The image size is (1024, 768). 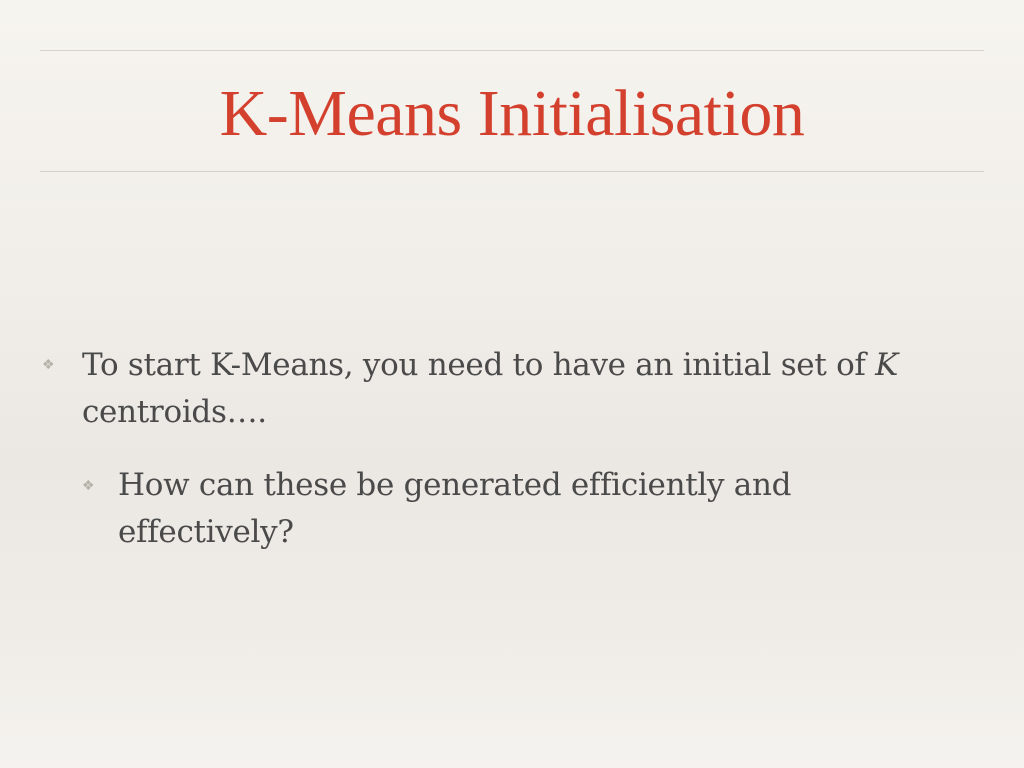 What do you see at coordinates (887, 365) in the screenshot?
I see `bullet-emphasis: K` at bounding box center [887, 365].